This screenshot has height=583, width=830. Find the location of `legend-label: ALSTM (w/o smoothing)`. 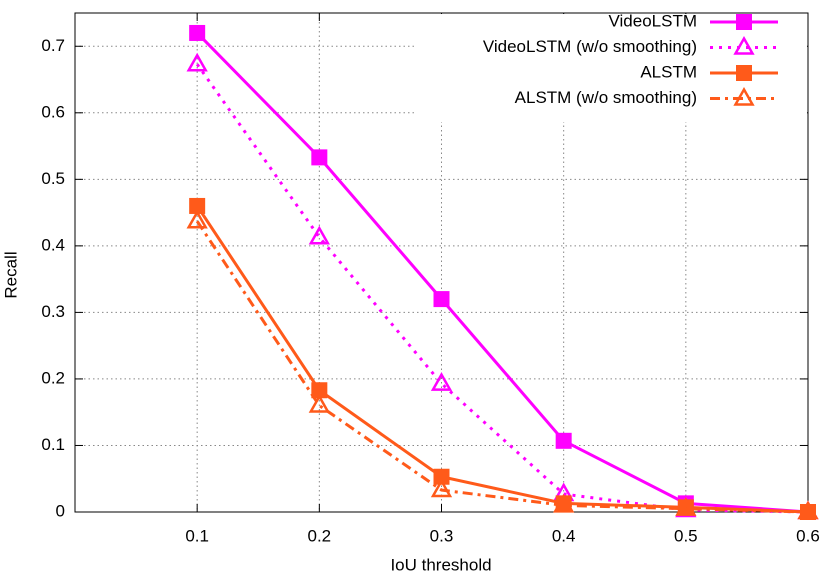

legend-label: ALSTM (w/o smoothing) is located at coordinates (606, 97).